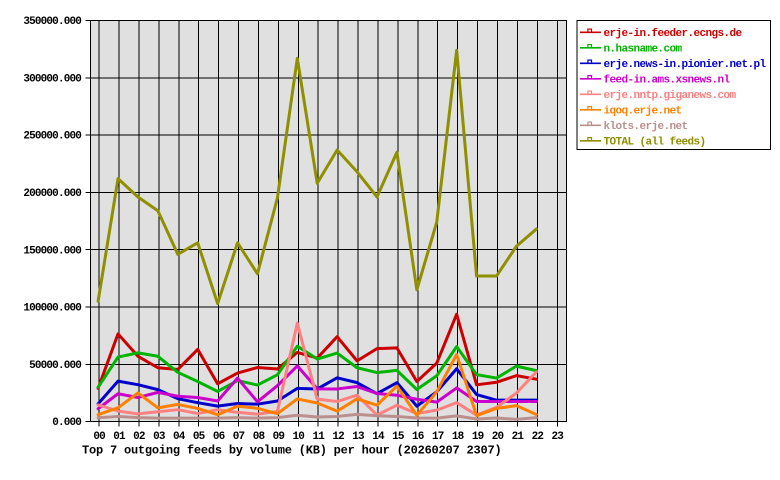  I want to click on svg-text: 300000.000, so click(52, 79).